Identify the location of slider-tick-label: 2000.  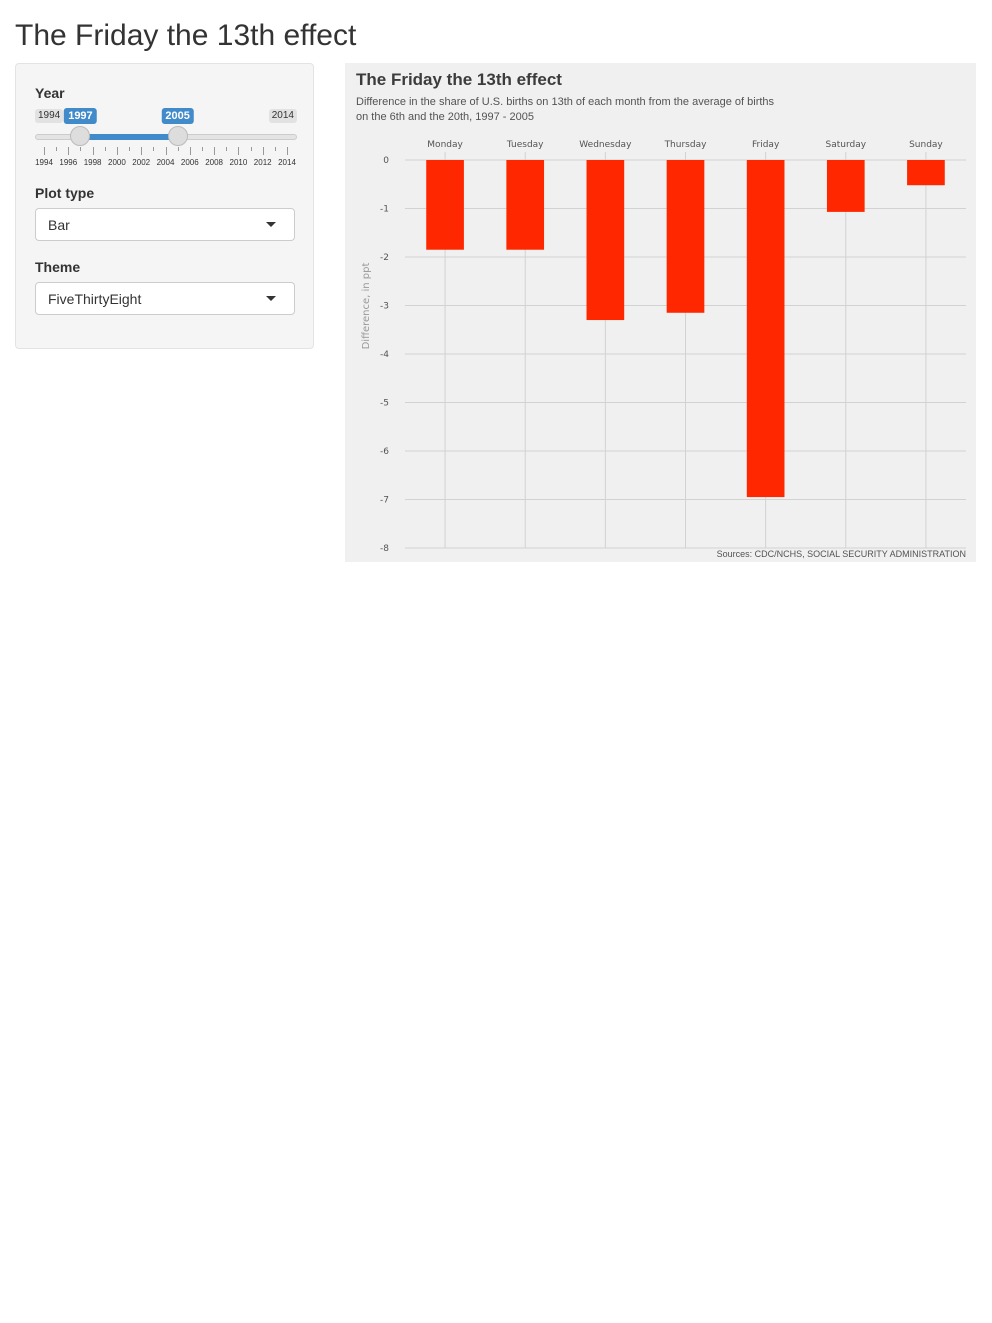
(116, 162).